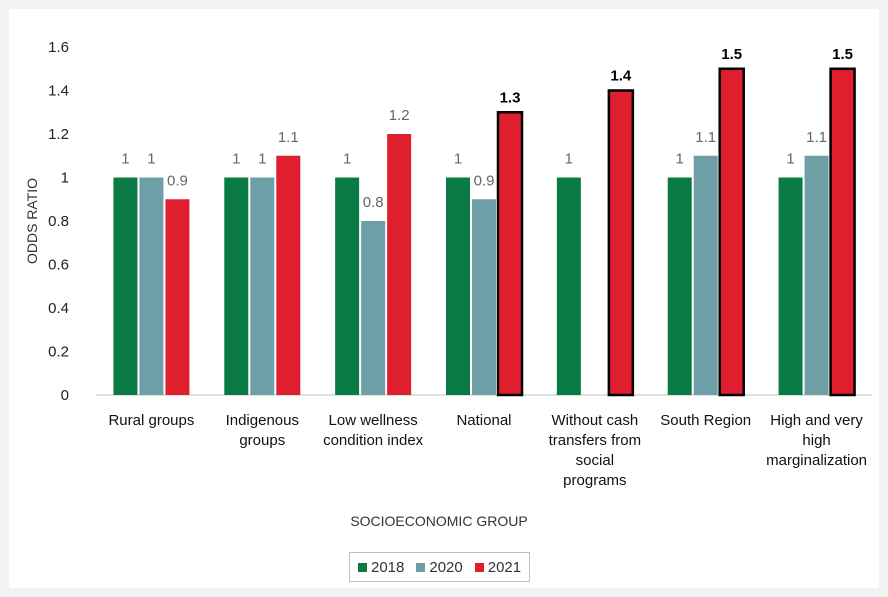 The width and height of the screenshot is (888, 597). I want to click on x-axis-title: SOCIOECONOMIC GROUP, so click(438, 521).